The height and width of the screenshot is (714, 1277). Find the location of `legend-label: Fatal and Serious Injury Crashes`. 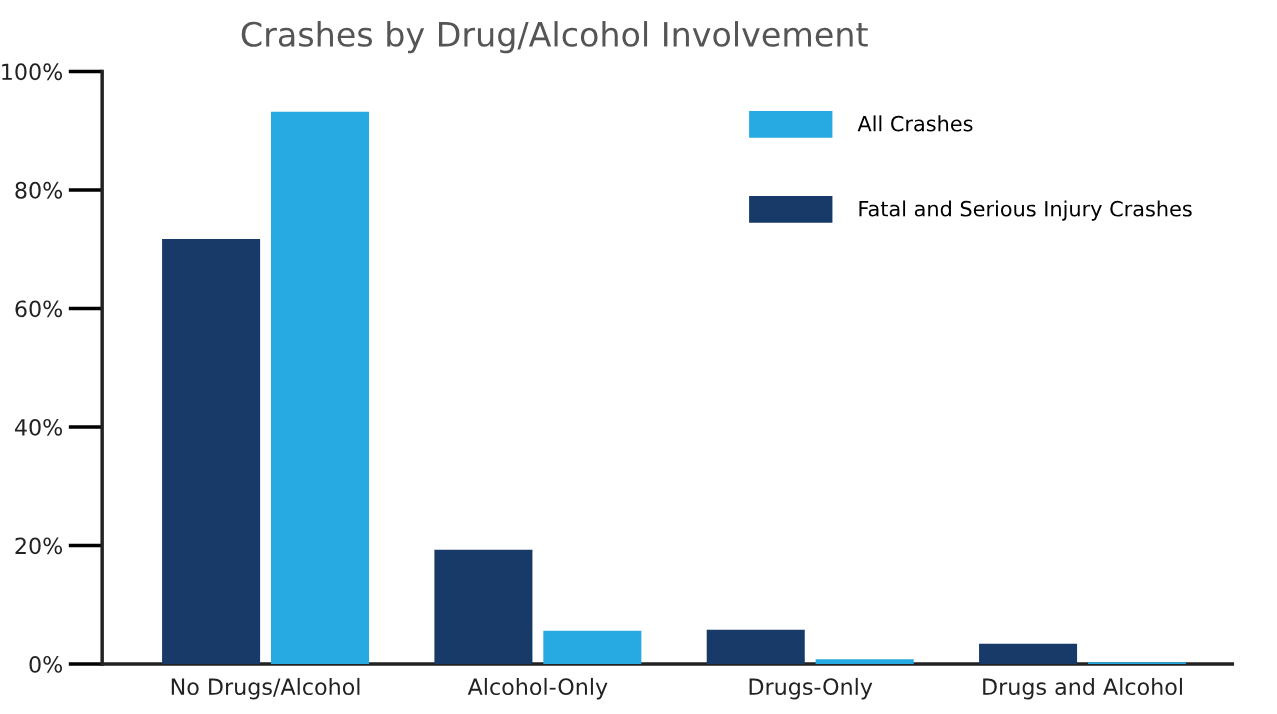

legend-label: Fatal and Serious Injury Crashes is located at coordinates (1025, 210).